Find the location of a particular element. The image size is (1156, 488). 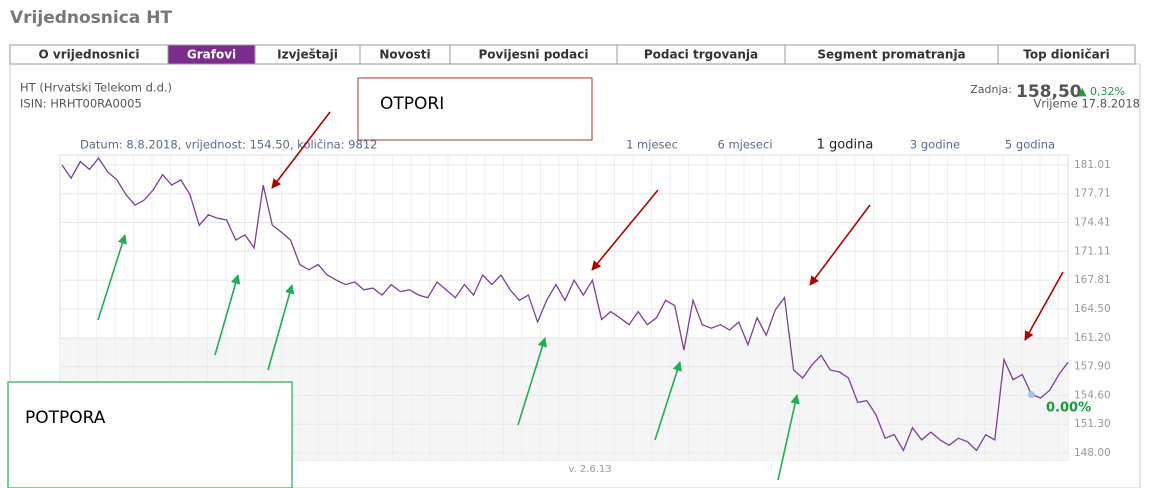

tab-label: Novosti is located at coordinates (404, 55).